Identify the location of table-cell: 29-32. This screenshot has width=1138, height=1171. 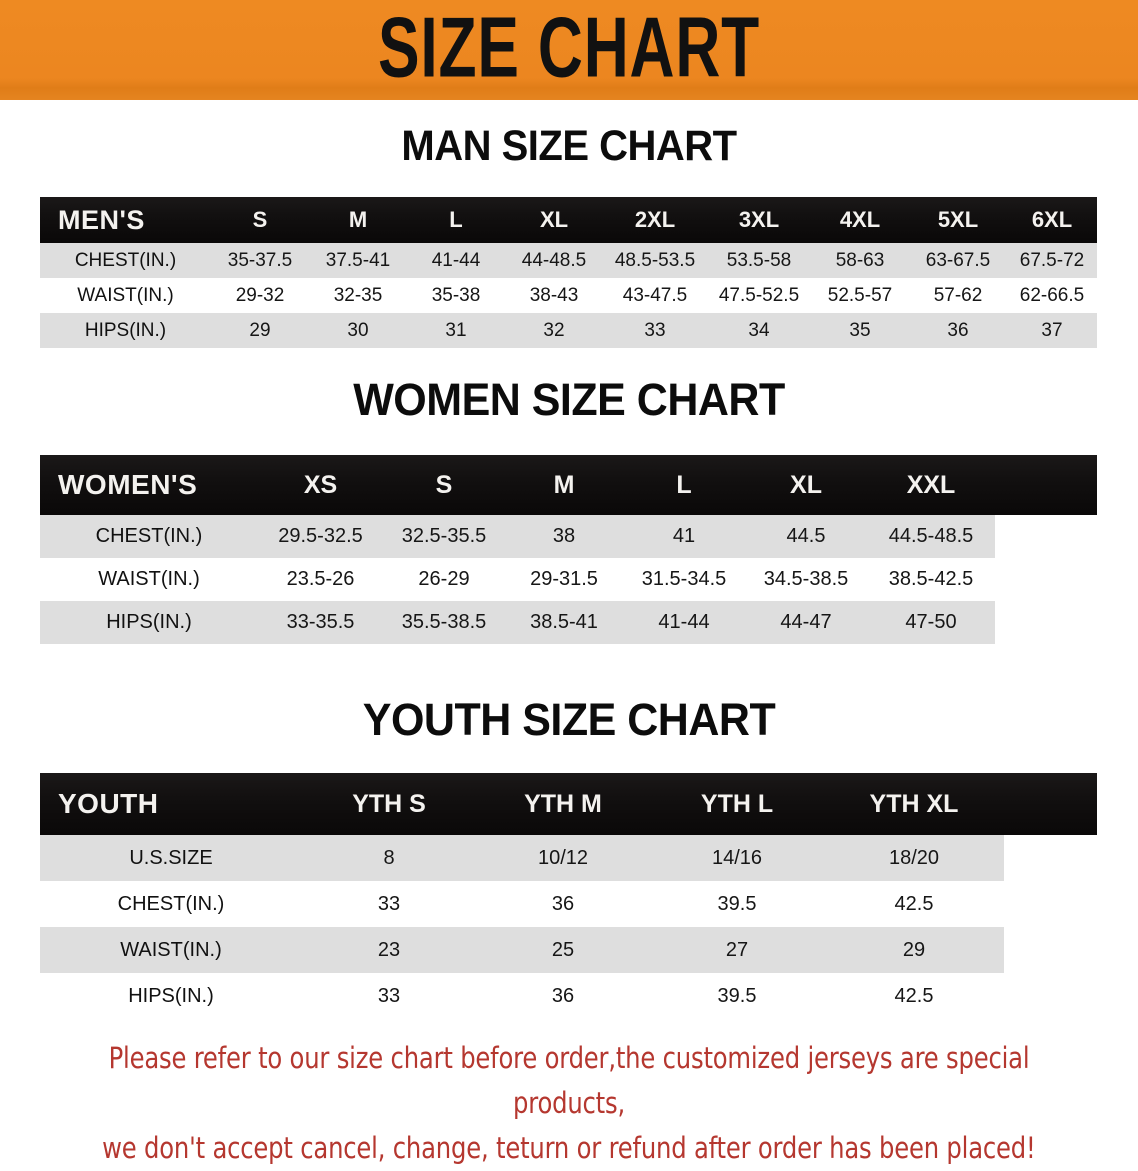
(260, 295).